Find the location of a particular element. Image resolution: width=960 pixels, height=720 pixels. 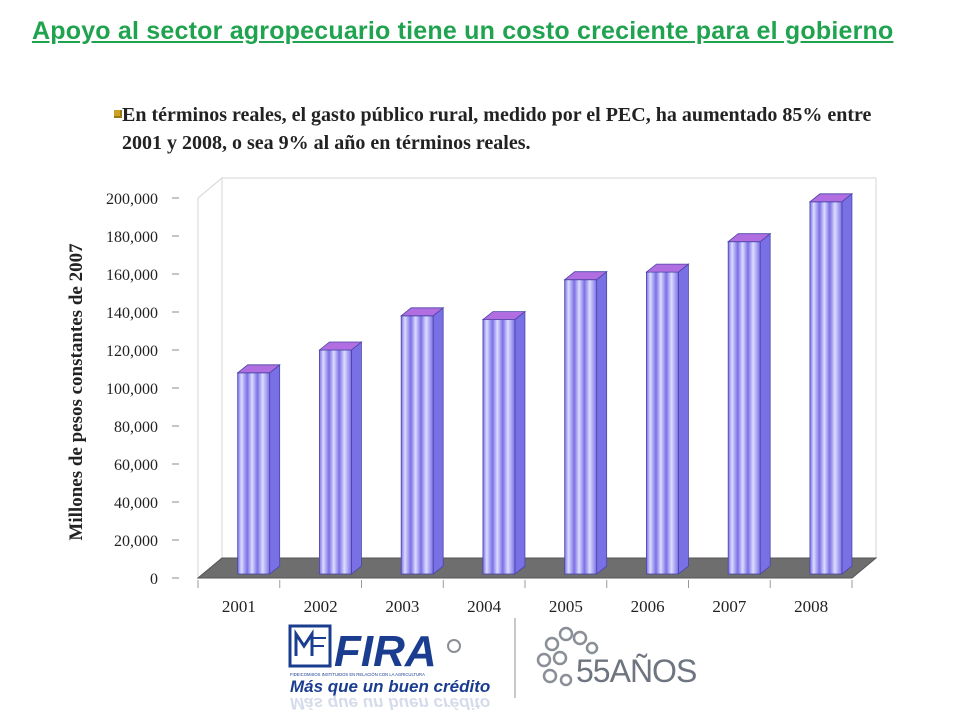

y-tick-label: 140,000 is located at coordinates (132, 313).